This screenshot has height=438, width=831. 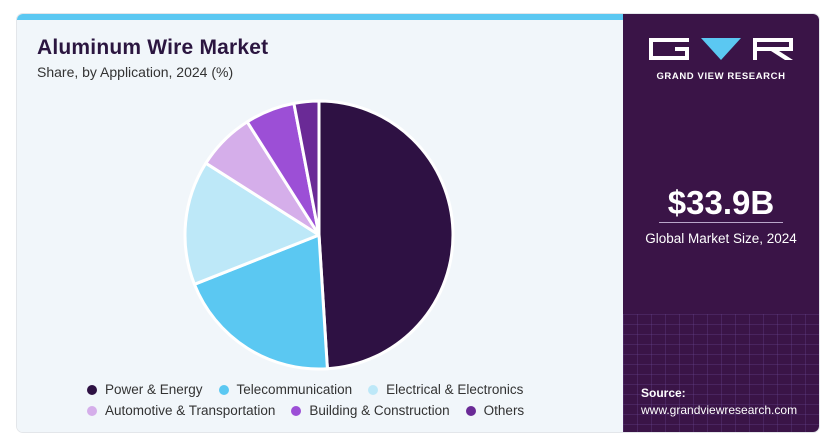 I want to click on divider, so click(x=721, y=222).